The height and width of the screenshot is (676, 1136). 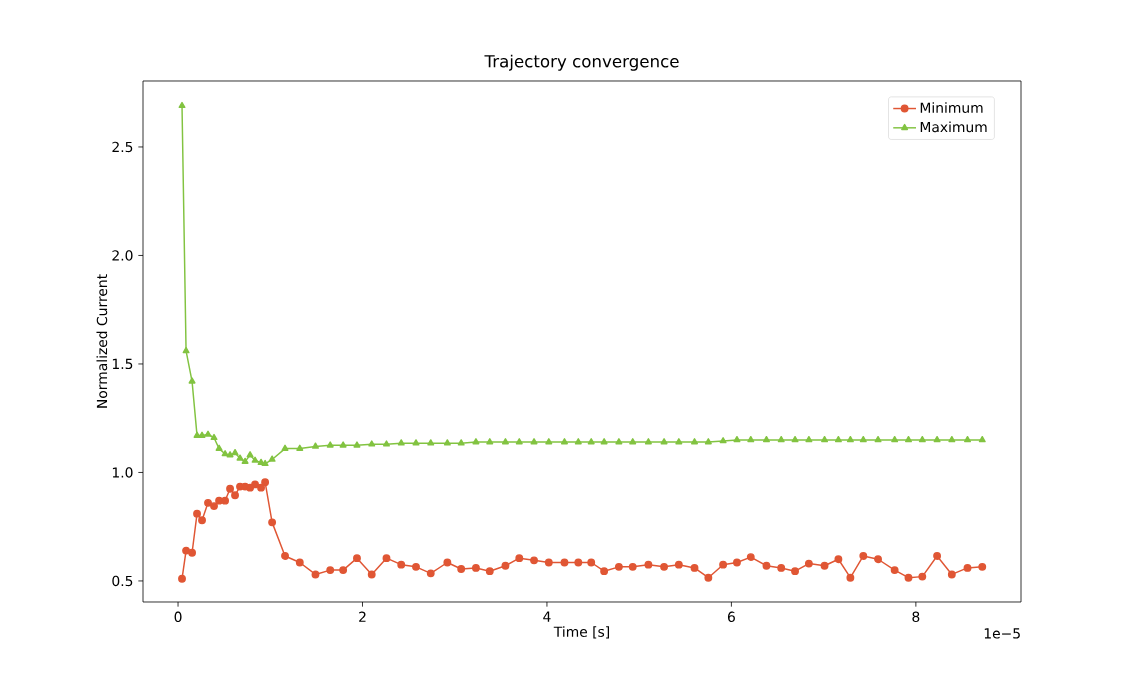 What do you see at coordinates (581, 62) in the screenshot?
I see `chart-title: Trajectory convergence` at bounding box center [581, 62].